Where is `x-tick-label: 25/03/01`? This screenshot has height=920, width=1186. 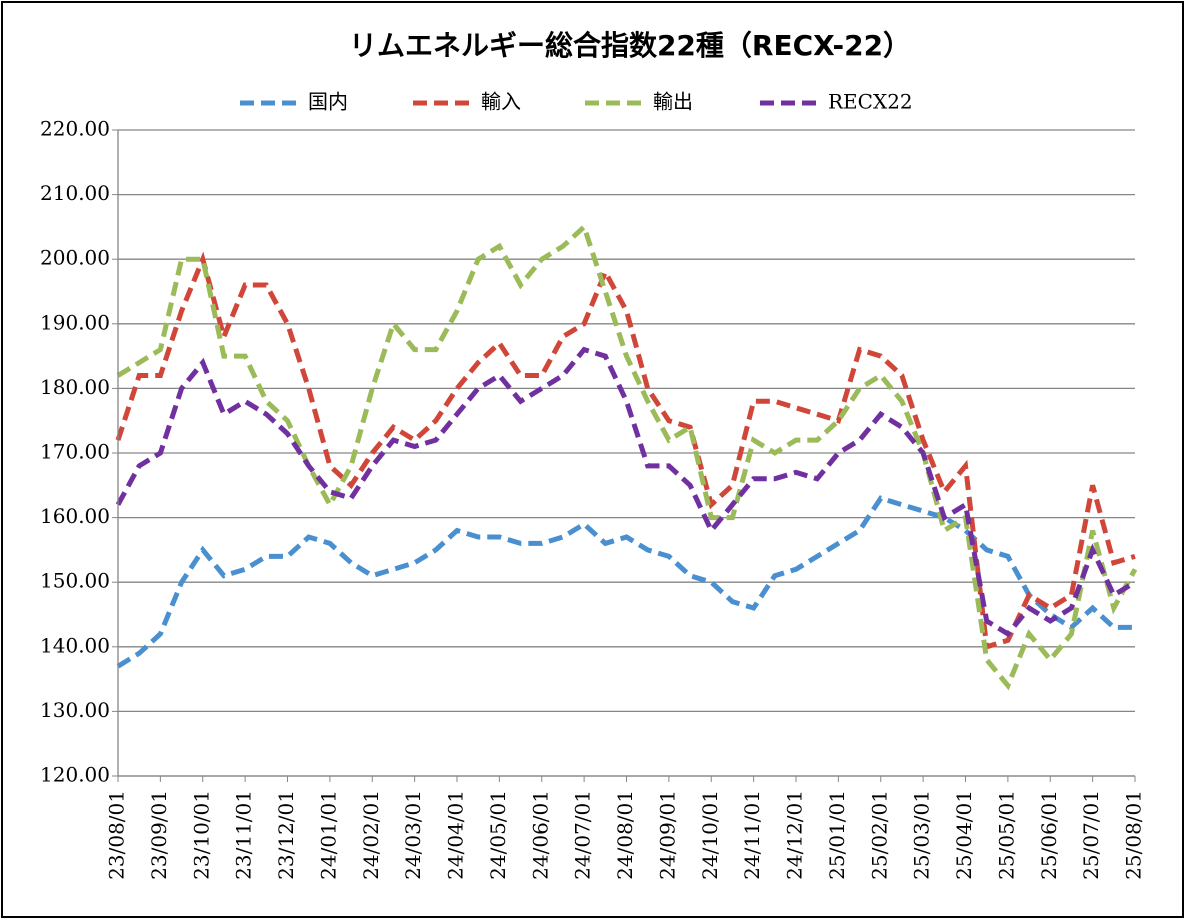 x-tick-label: 25/03/01 is located at coordinates (922, 835).